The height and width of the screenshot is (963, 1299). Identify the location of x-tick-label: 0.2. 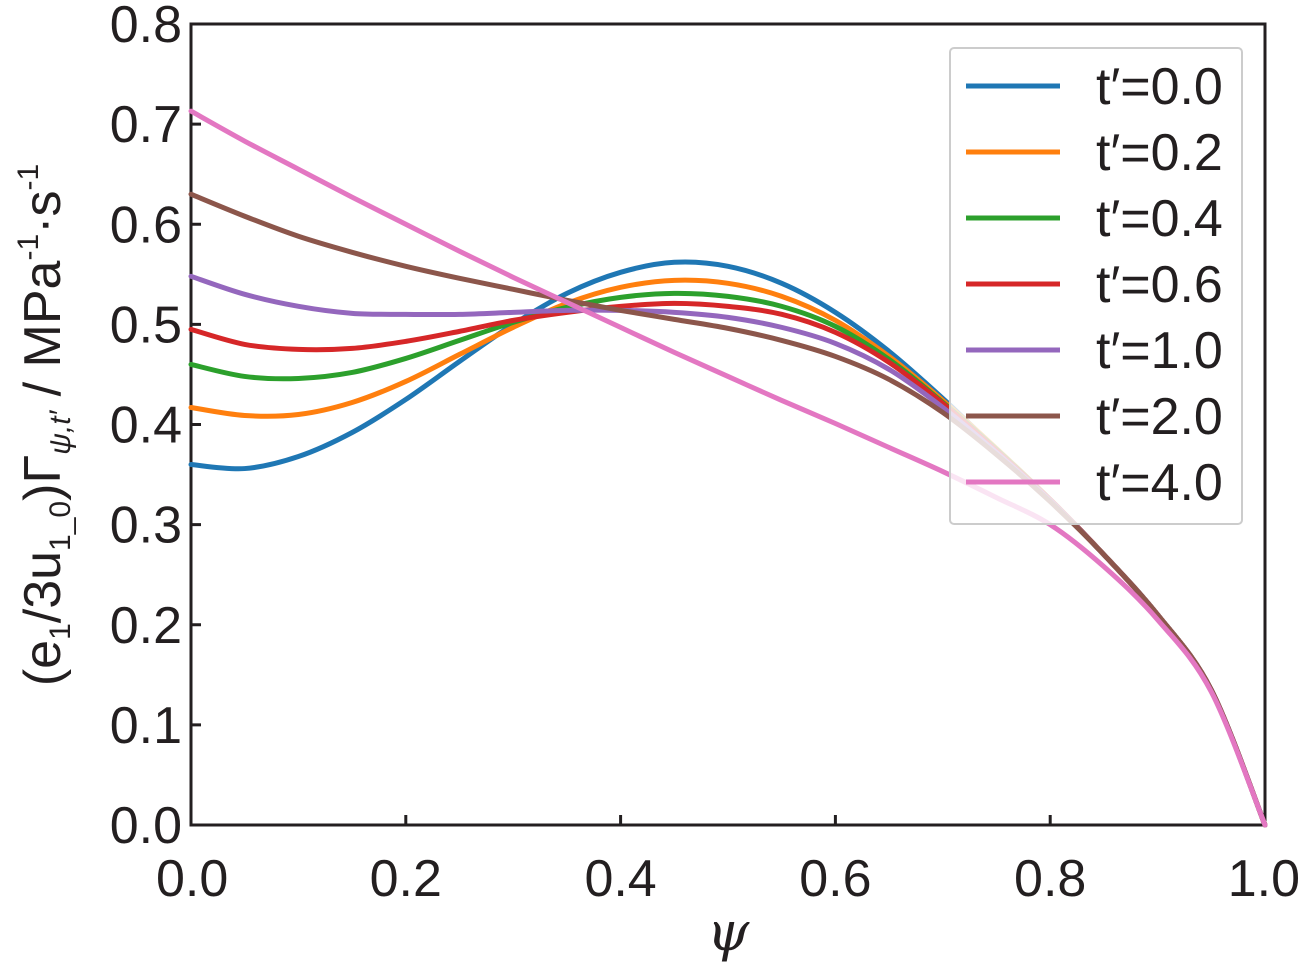
(406, 879).